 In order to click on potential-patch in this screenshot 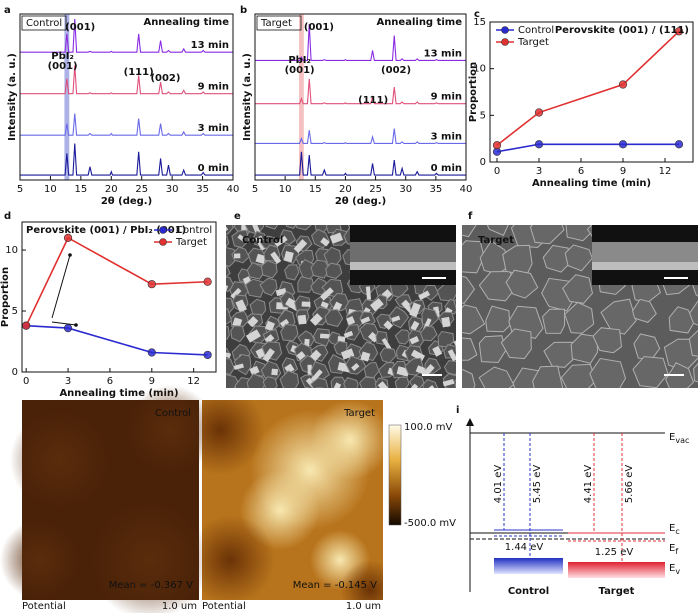, I will do `click(40, 560)`.